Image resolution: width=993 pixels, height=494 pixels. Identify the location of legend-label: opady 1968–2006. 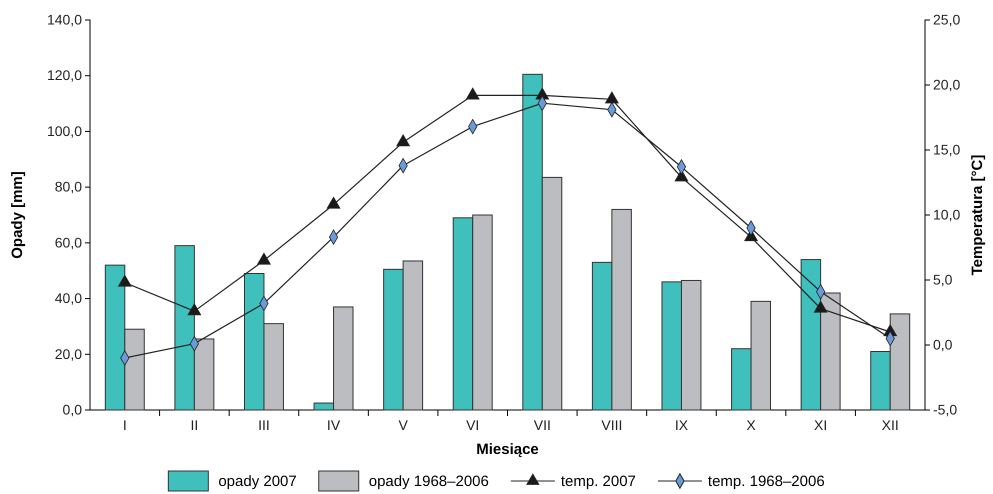
(428, 481).